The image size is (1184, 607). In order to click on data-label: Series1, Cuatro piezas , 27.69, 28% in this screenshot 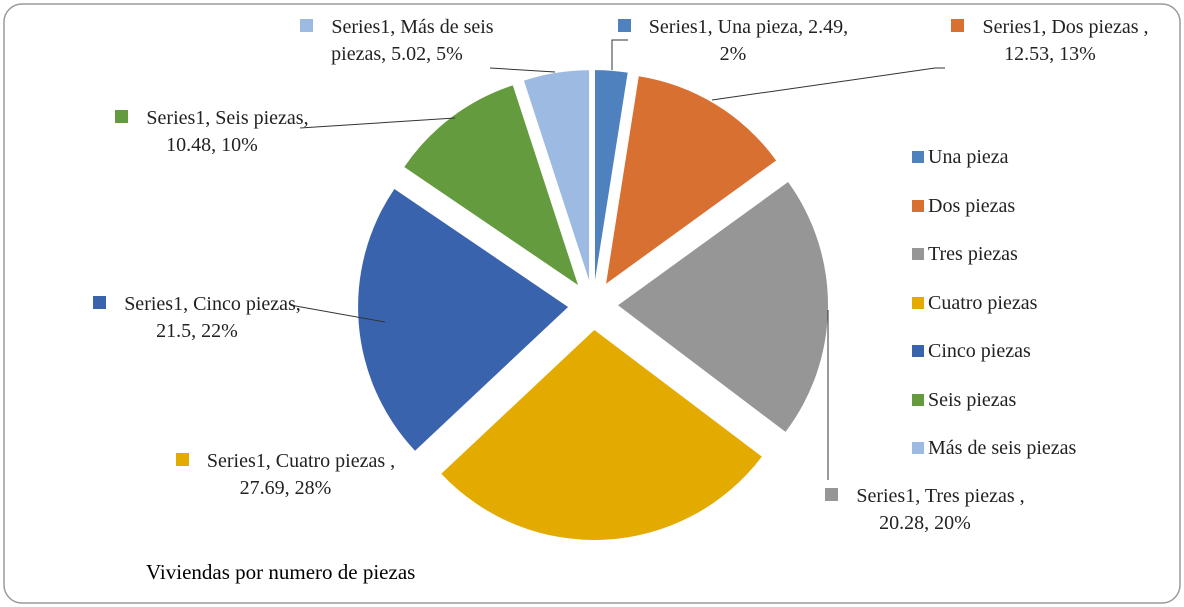, I will do `click(285, 475)`.